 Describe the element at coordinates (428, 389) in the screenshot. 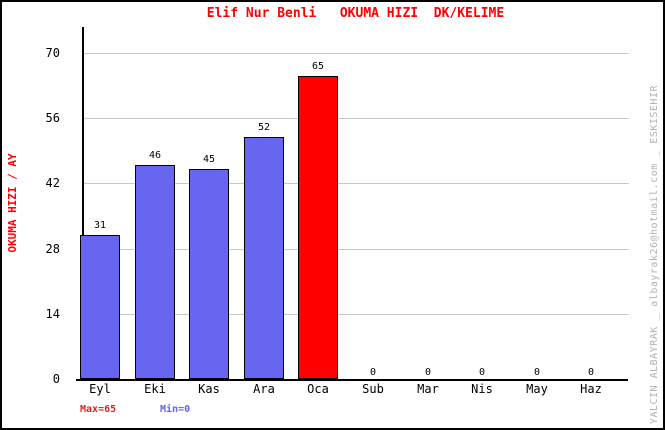

I see `x-tick-label-mar: Mar` at that location.